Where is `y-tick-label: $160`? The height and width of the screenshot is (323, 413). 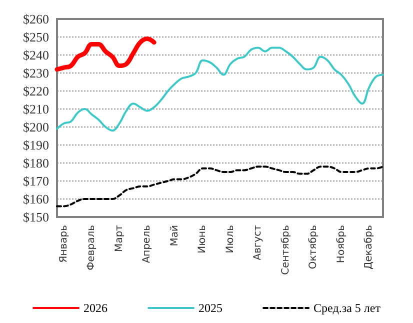
y-tick-label: $160 is located at coordinates (36, 199).